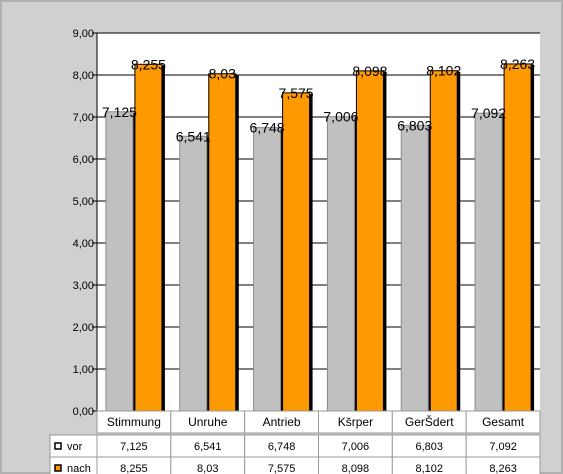  I want to click on y-tick-label: 2,00, so click(83, 328).